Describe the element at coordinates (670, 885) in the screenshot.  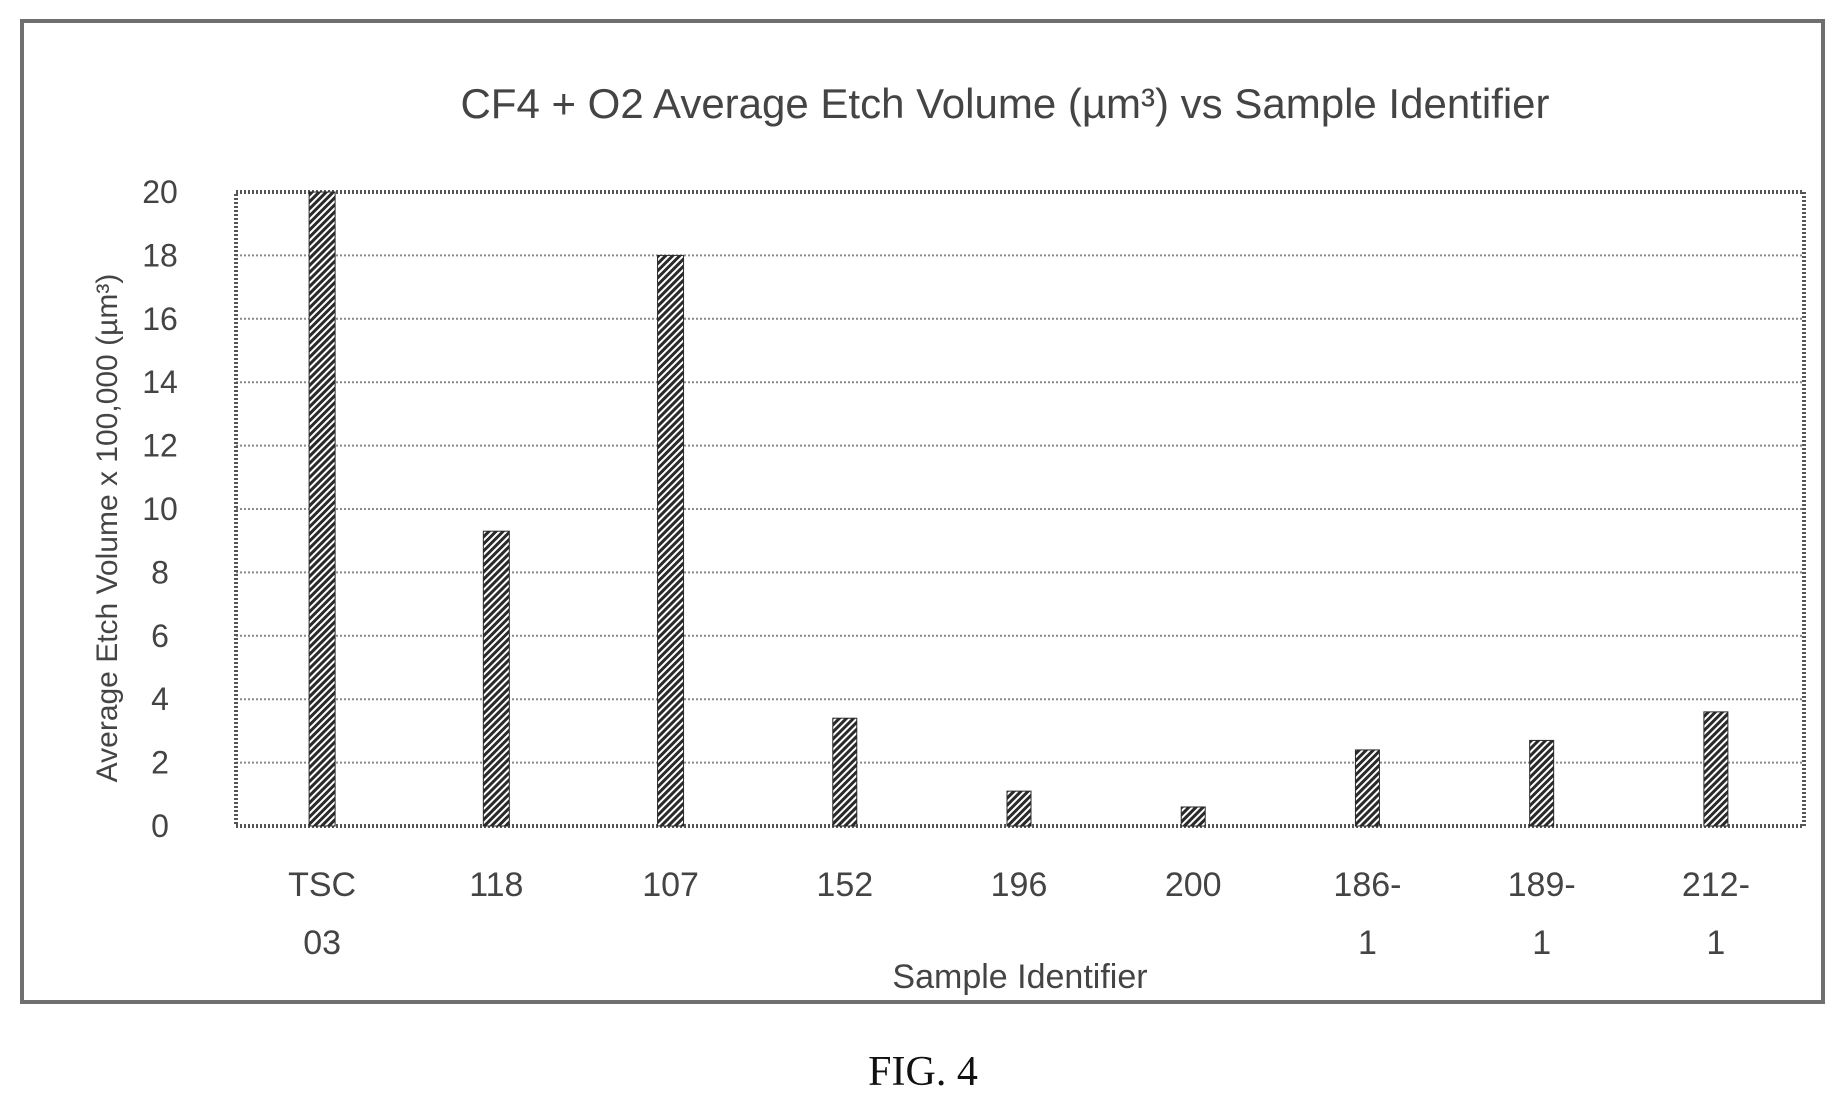
I see `x-tick-label: 107` at that location.